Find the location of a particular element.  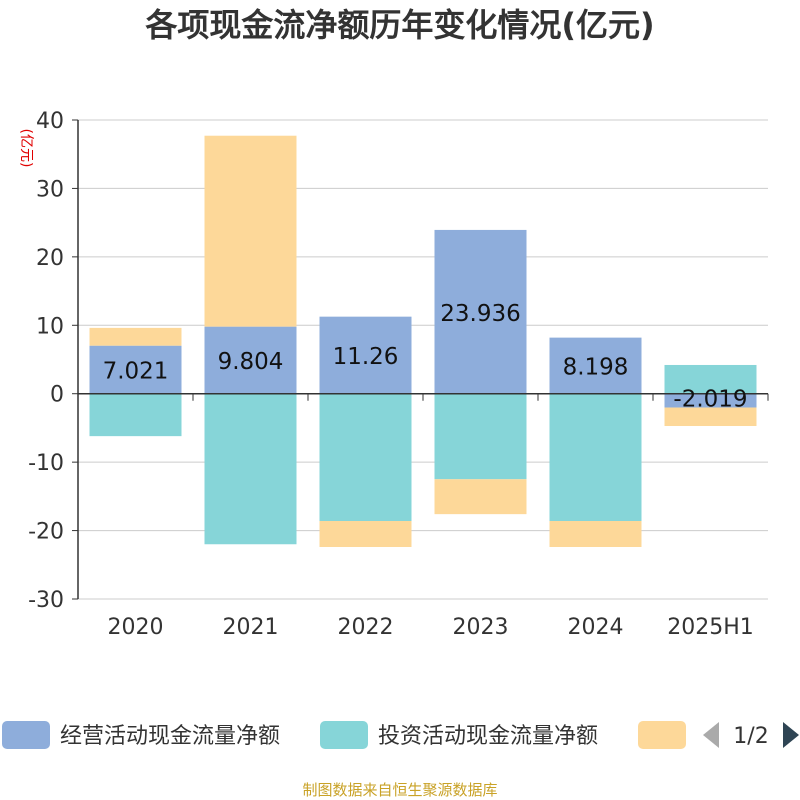

chart-title: 各项现金流净额历年变化情况(亿元) is located at coordinates (399, 25).